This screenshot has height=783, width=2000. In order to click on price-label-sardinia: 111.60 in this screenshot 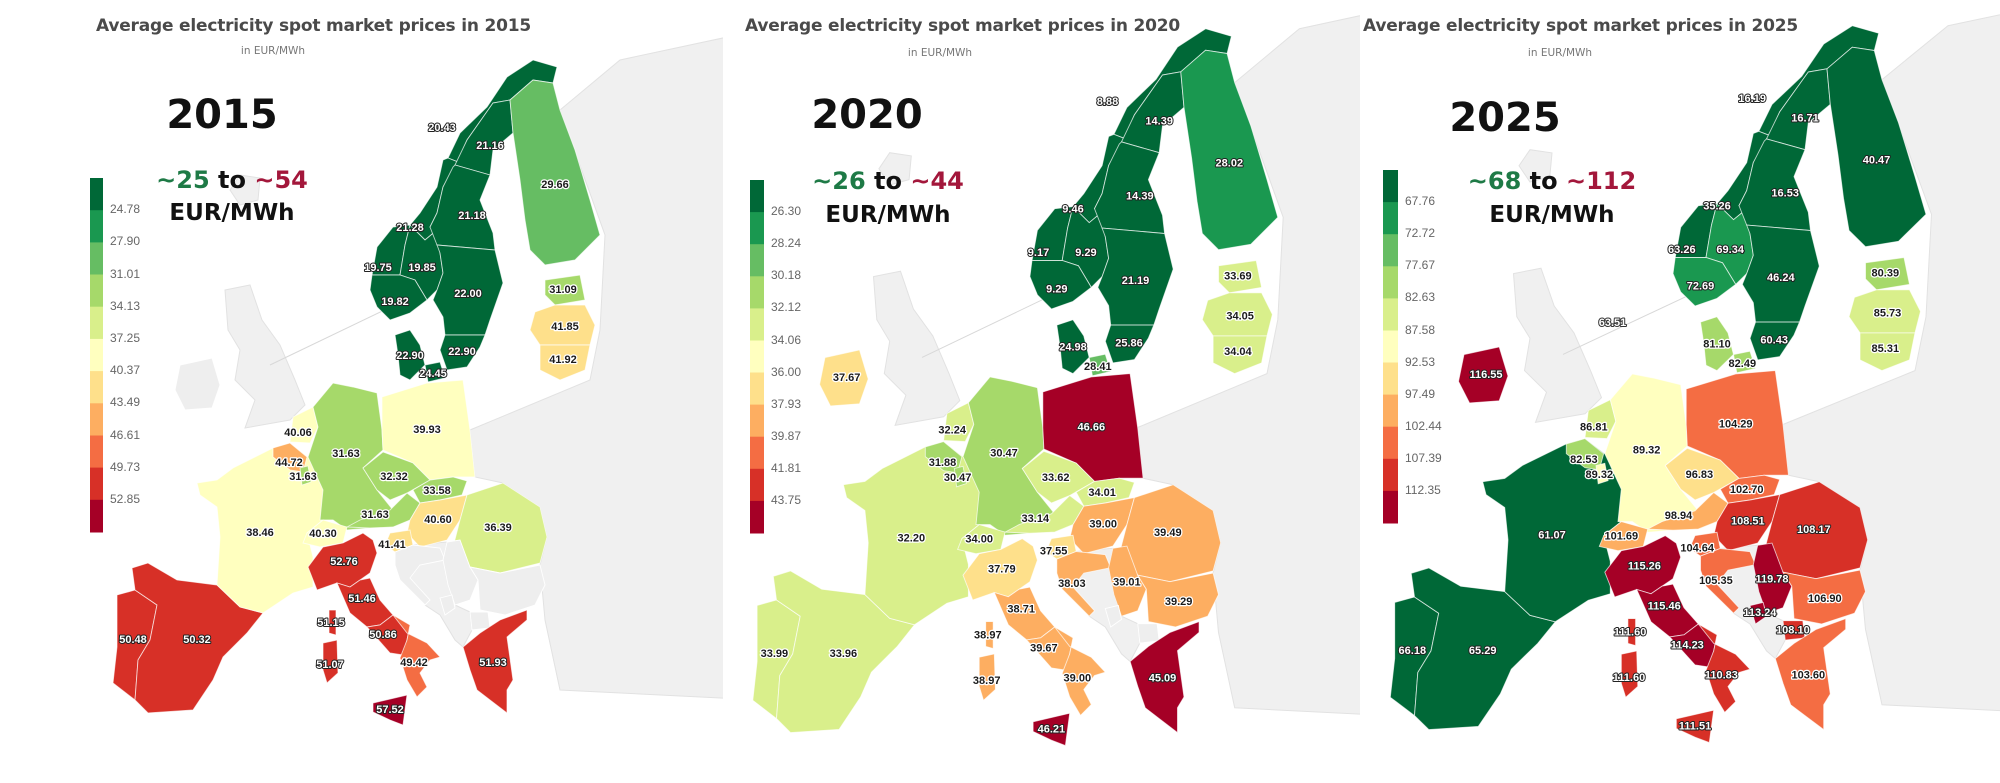, I will do `click(1629, 678)`.